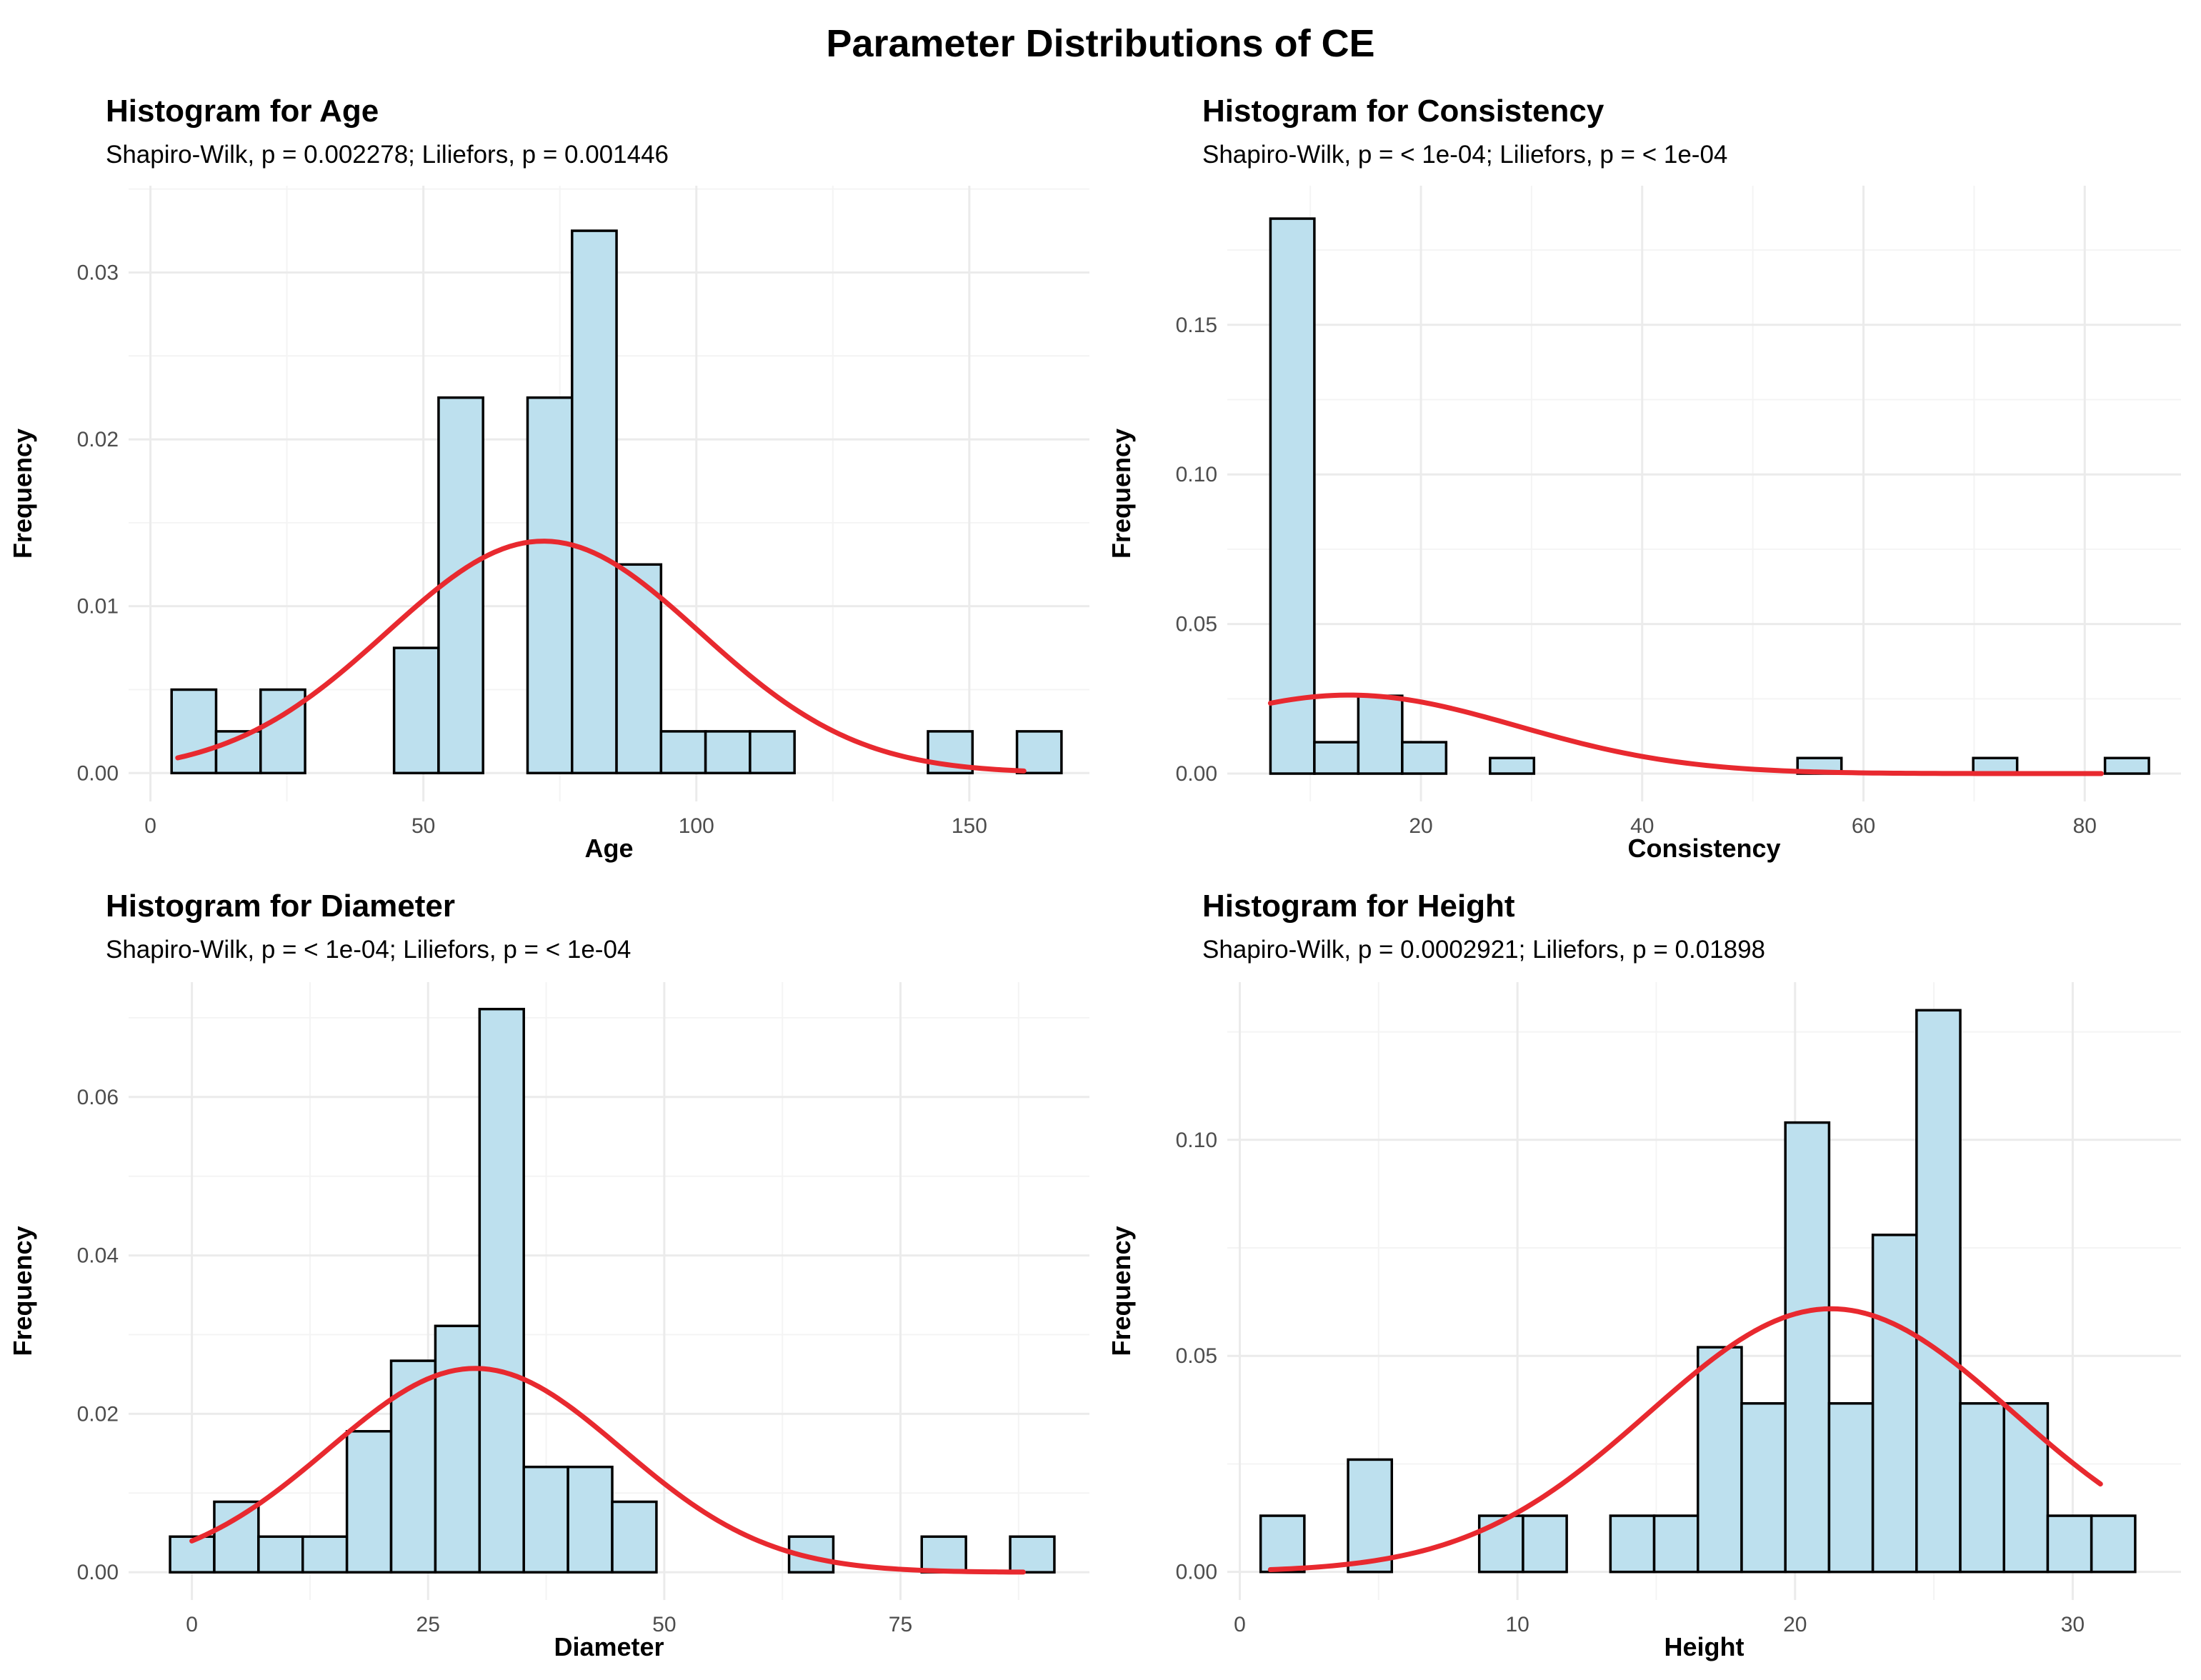 The width and height of the screenshot is (2201, 1680). I want to click on chart-1-bars, so click(616, 502).